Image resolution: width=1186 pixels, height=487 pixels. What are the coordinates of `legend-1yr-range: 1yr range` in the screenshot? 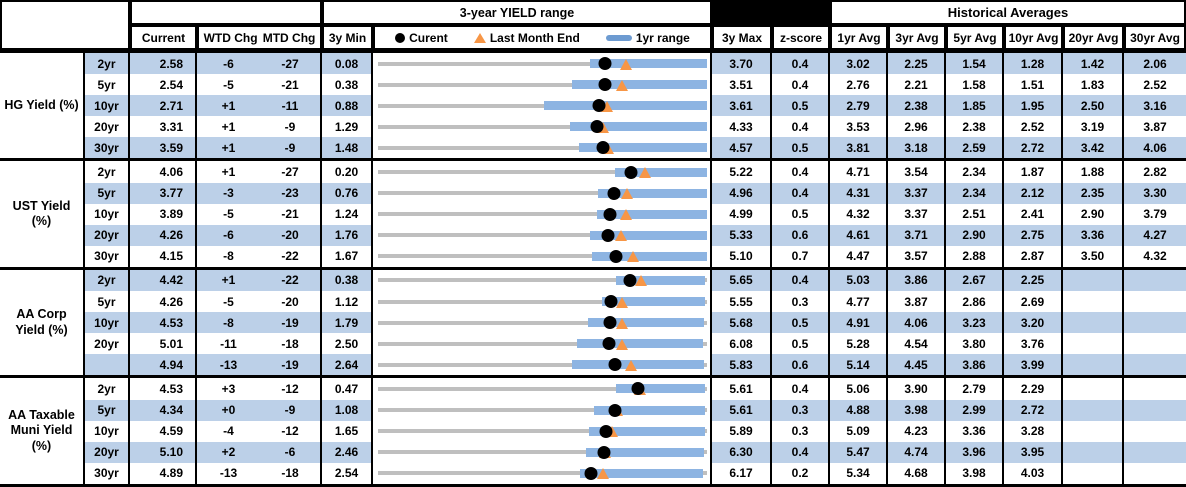 It's located at (647, 38).